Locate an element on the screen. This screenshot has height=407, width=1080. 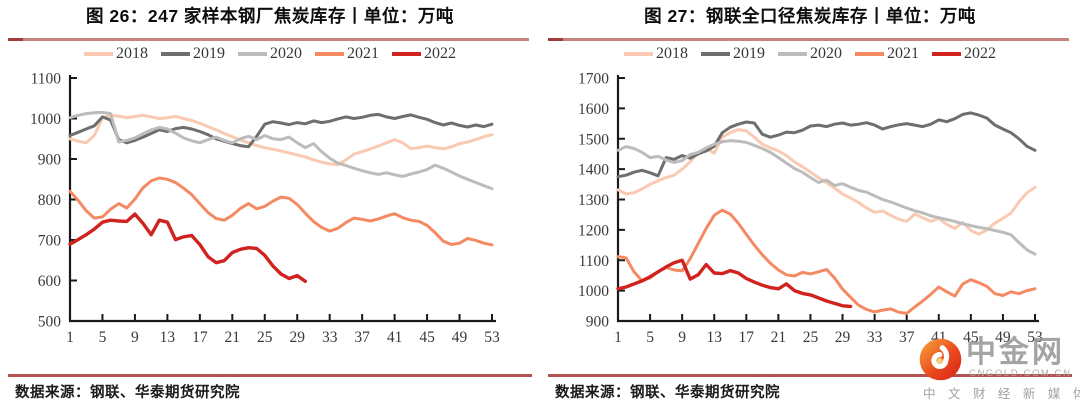
y-tick-label: 1300 is located at coordinates (593, 200).